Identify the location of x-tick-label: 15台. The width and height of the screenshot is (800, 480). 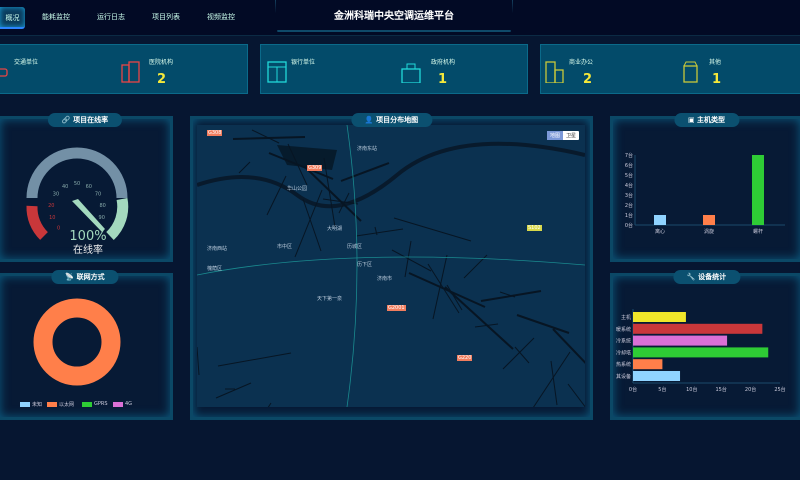
(721, 389).